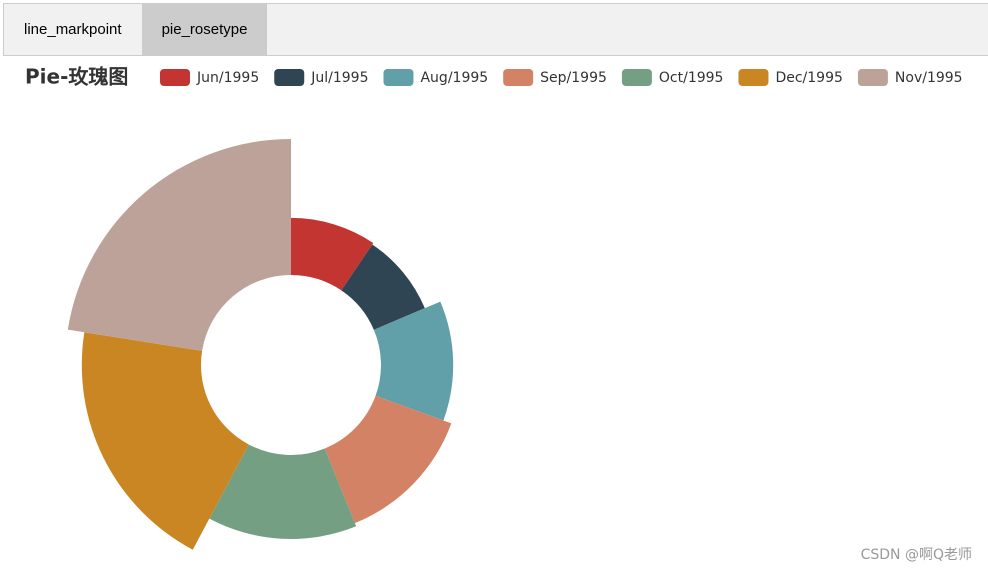  I want to click on legend-label: Jul/1995, so click(339, 78).